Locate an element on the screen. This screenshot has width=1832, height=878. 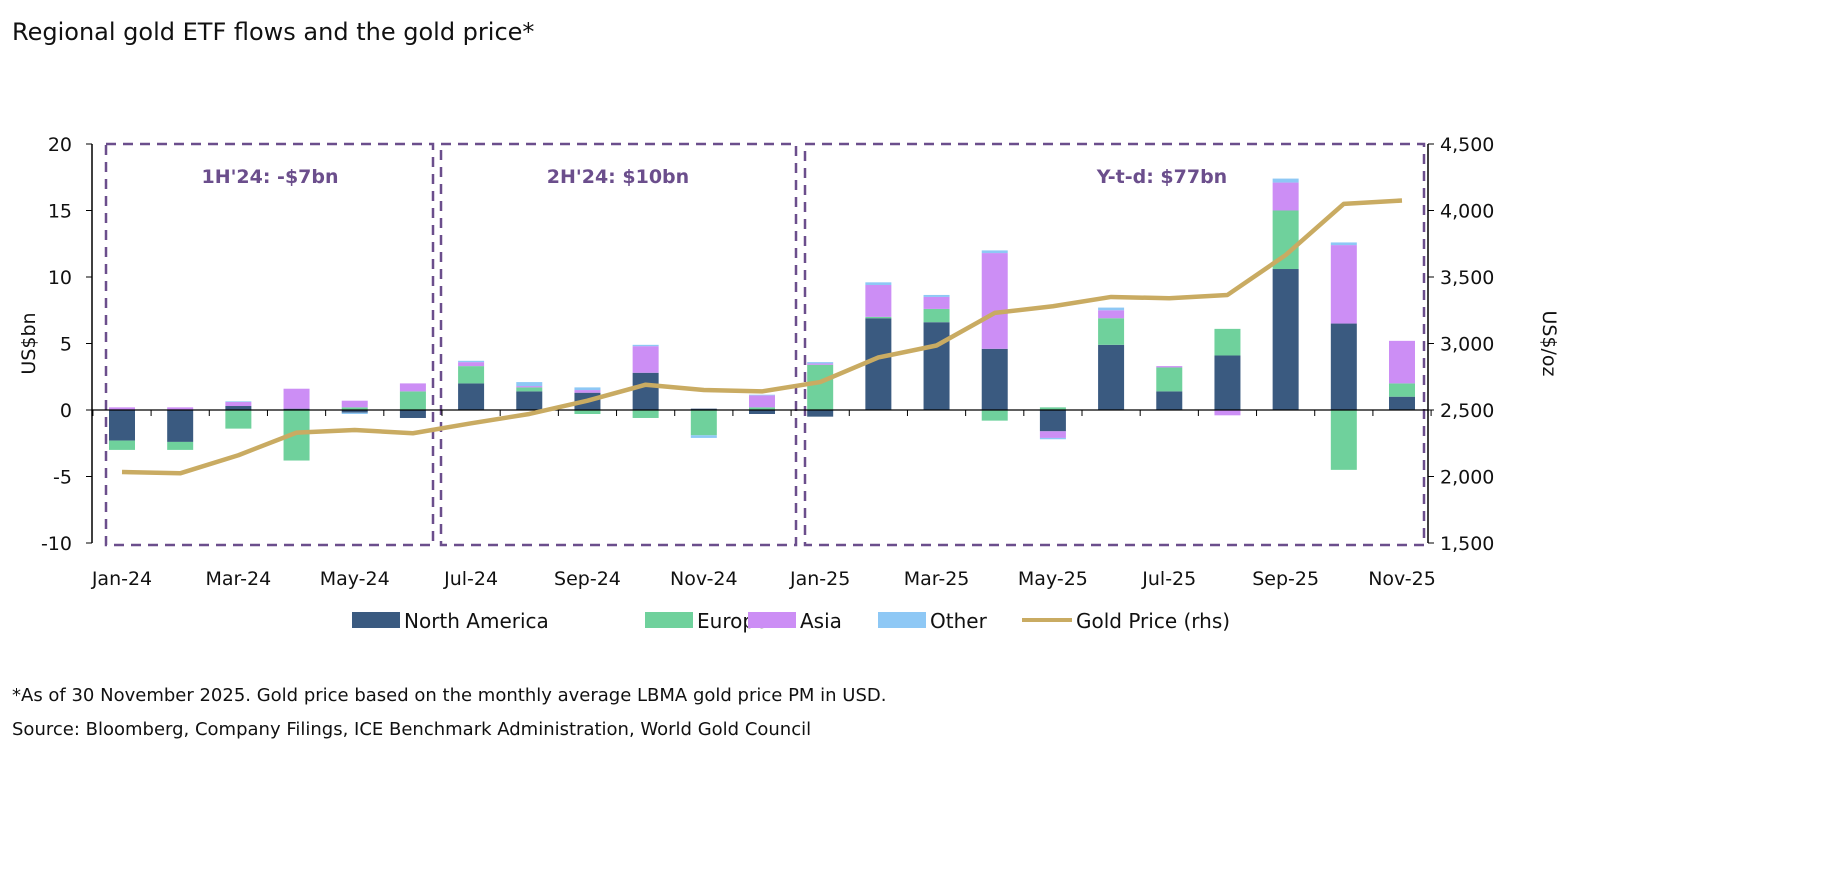
x-tick-label: Mar-25 is located at coordinates (937, 579).